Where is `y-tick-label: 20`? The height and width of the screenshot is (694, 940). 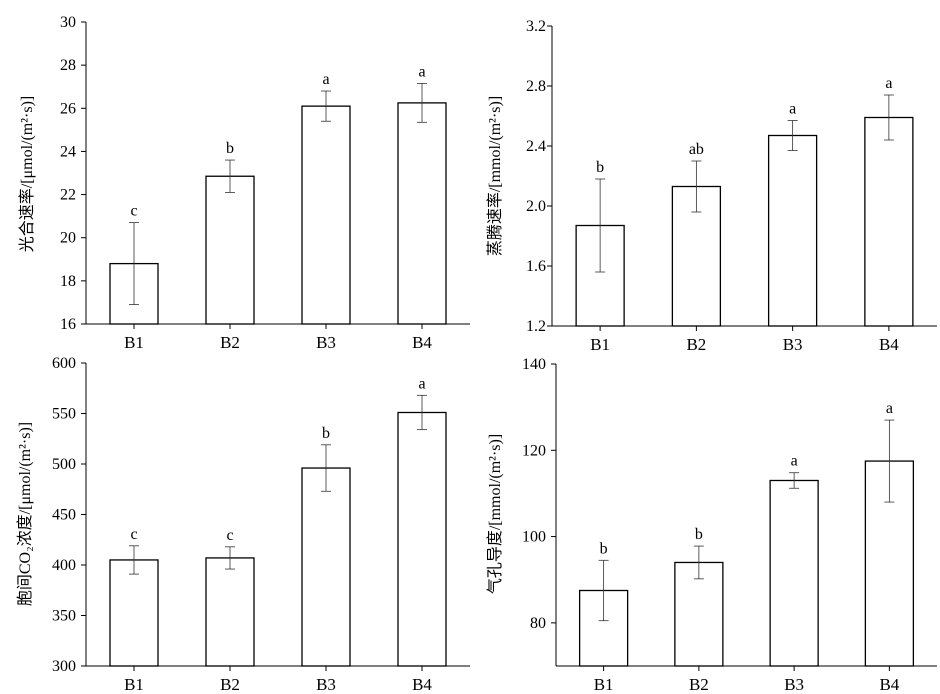
y-tick-label: 20 is located at coordinates (68, 238).